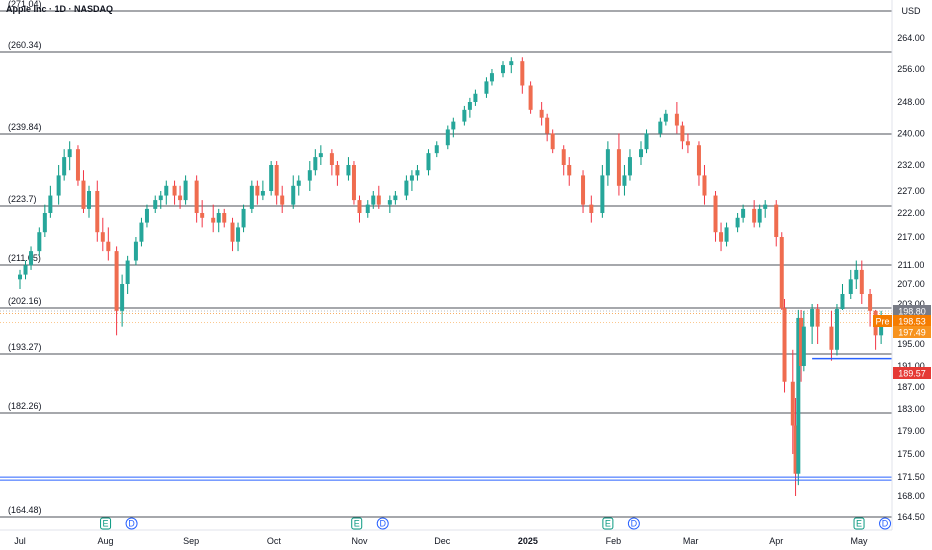 The height and width of the screenshot is (550, 932). Describe the element at coordinates (911, 133) in the screenshot. I see `price-axis-tick: 240.00` at that location.